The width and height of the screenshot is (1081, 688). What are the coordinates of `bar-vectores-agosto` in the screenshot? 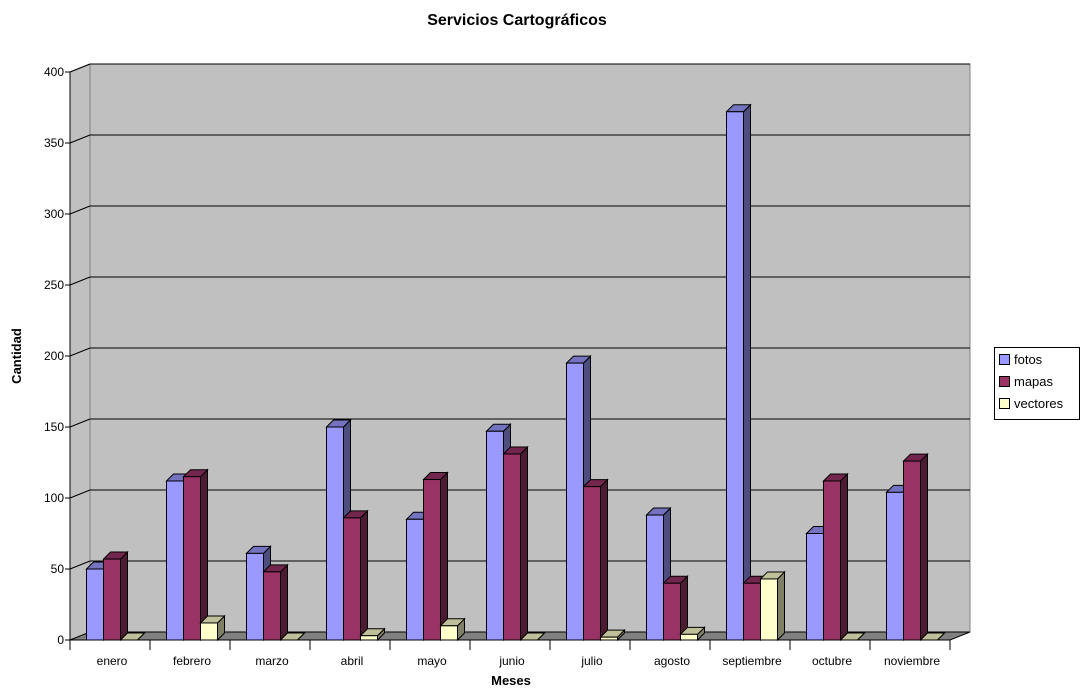 It's located at (692, 634).